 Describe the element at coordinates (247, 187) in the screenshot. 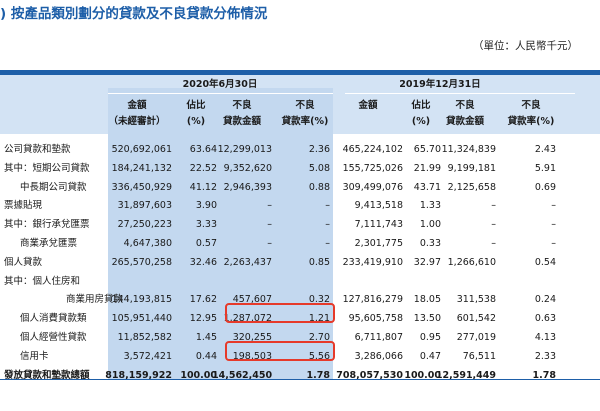

I see `table-cell: 2,946,393` at that location.